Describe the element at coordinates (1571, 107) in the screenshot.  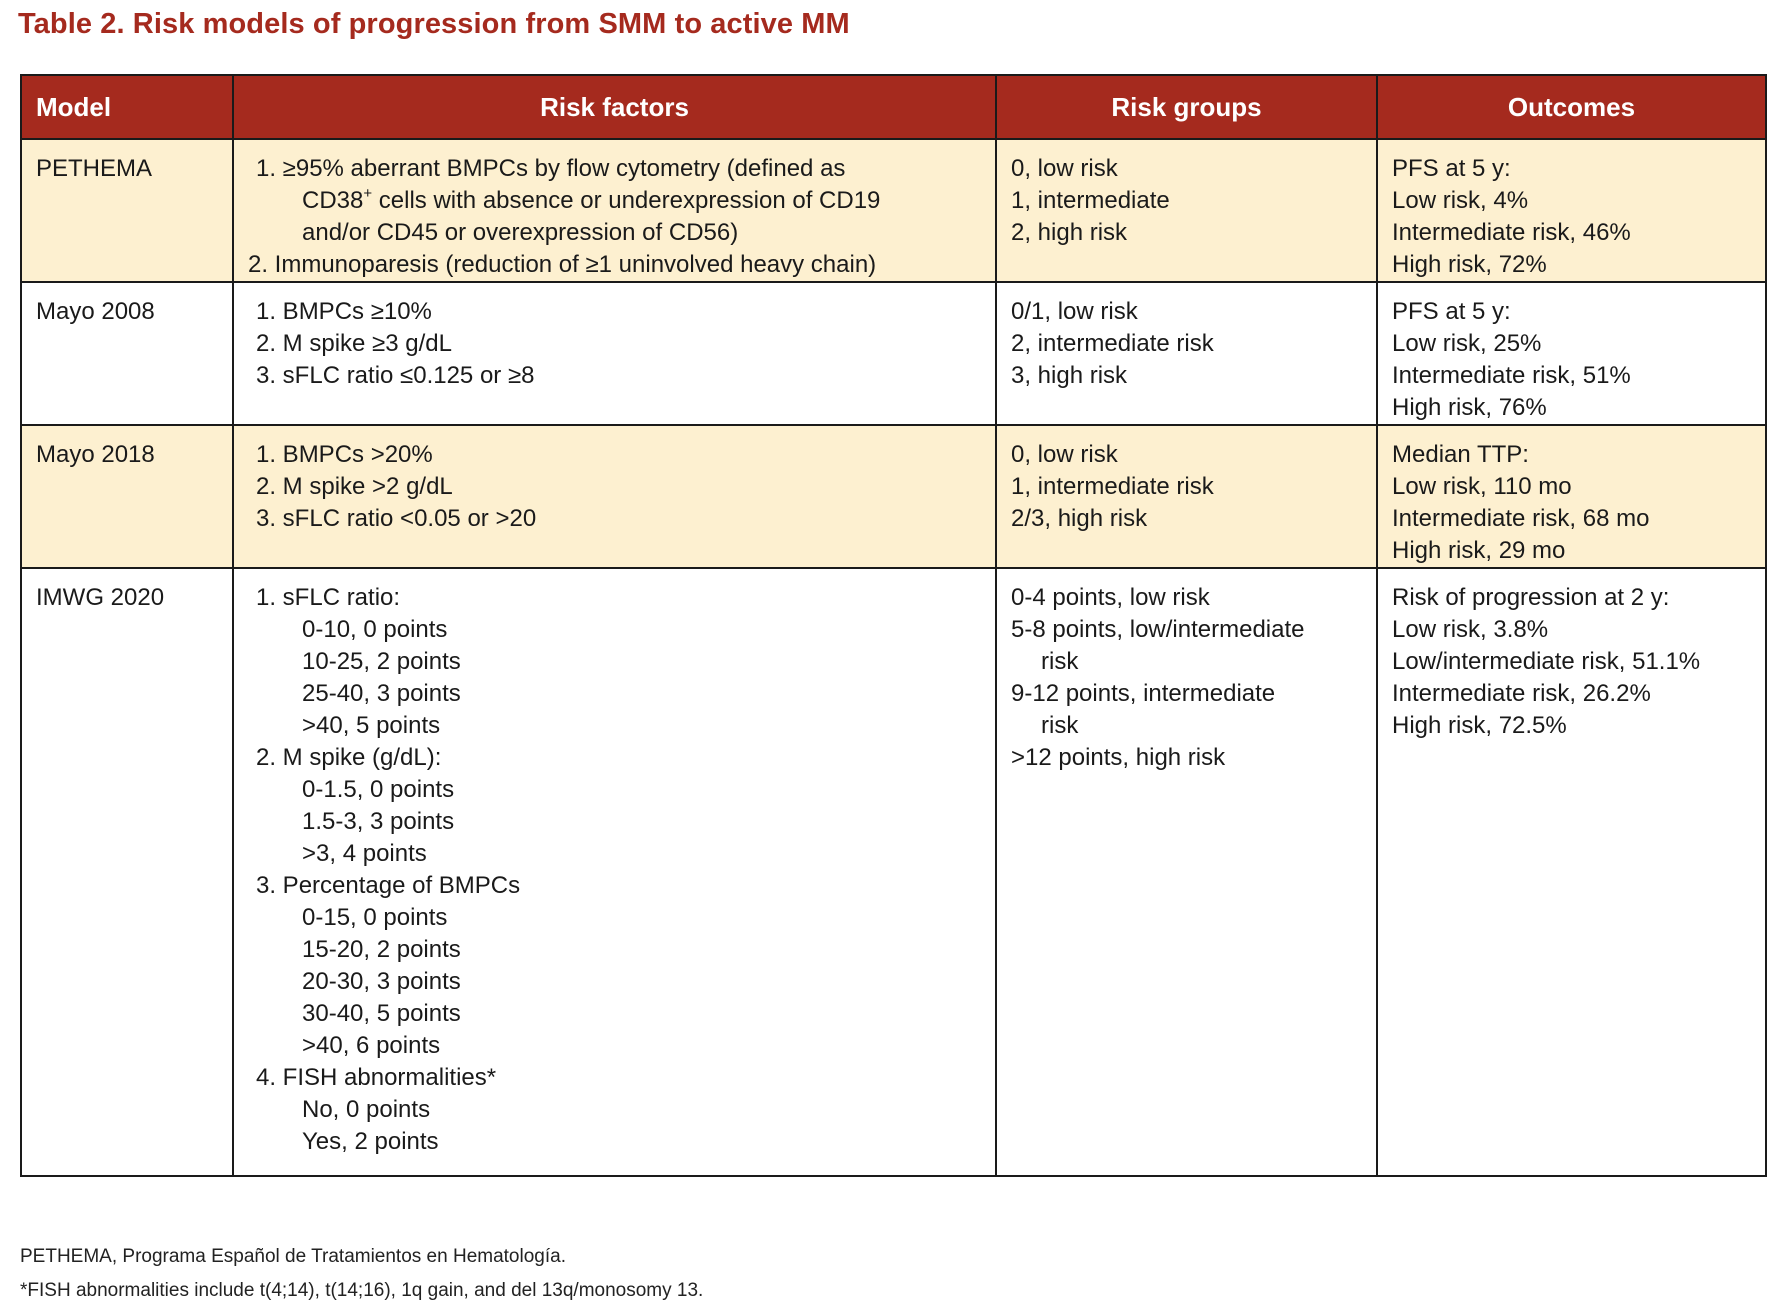
I see `header-outcomes: Outcomes` at that location.